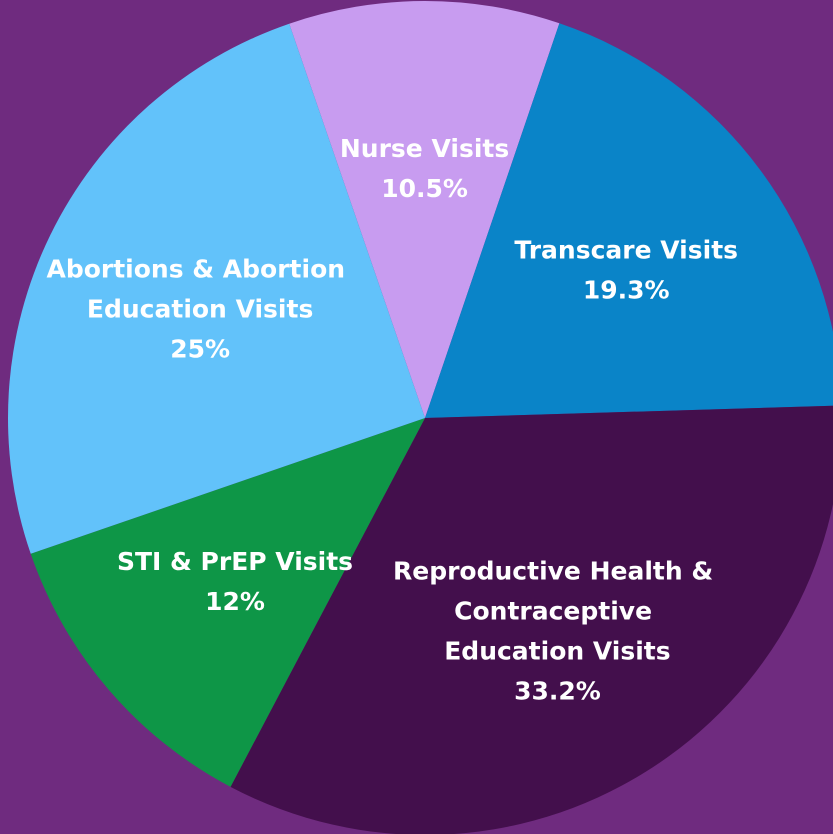  What do you see at coordinates (200, 348) in the screenshot?
I see `slice-value: 25%` at bounding box center [200, 348].